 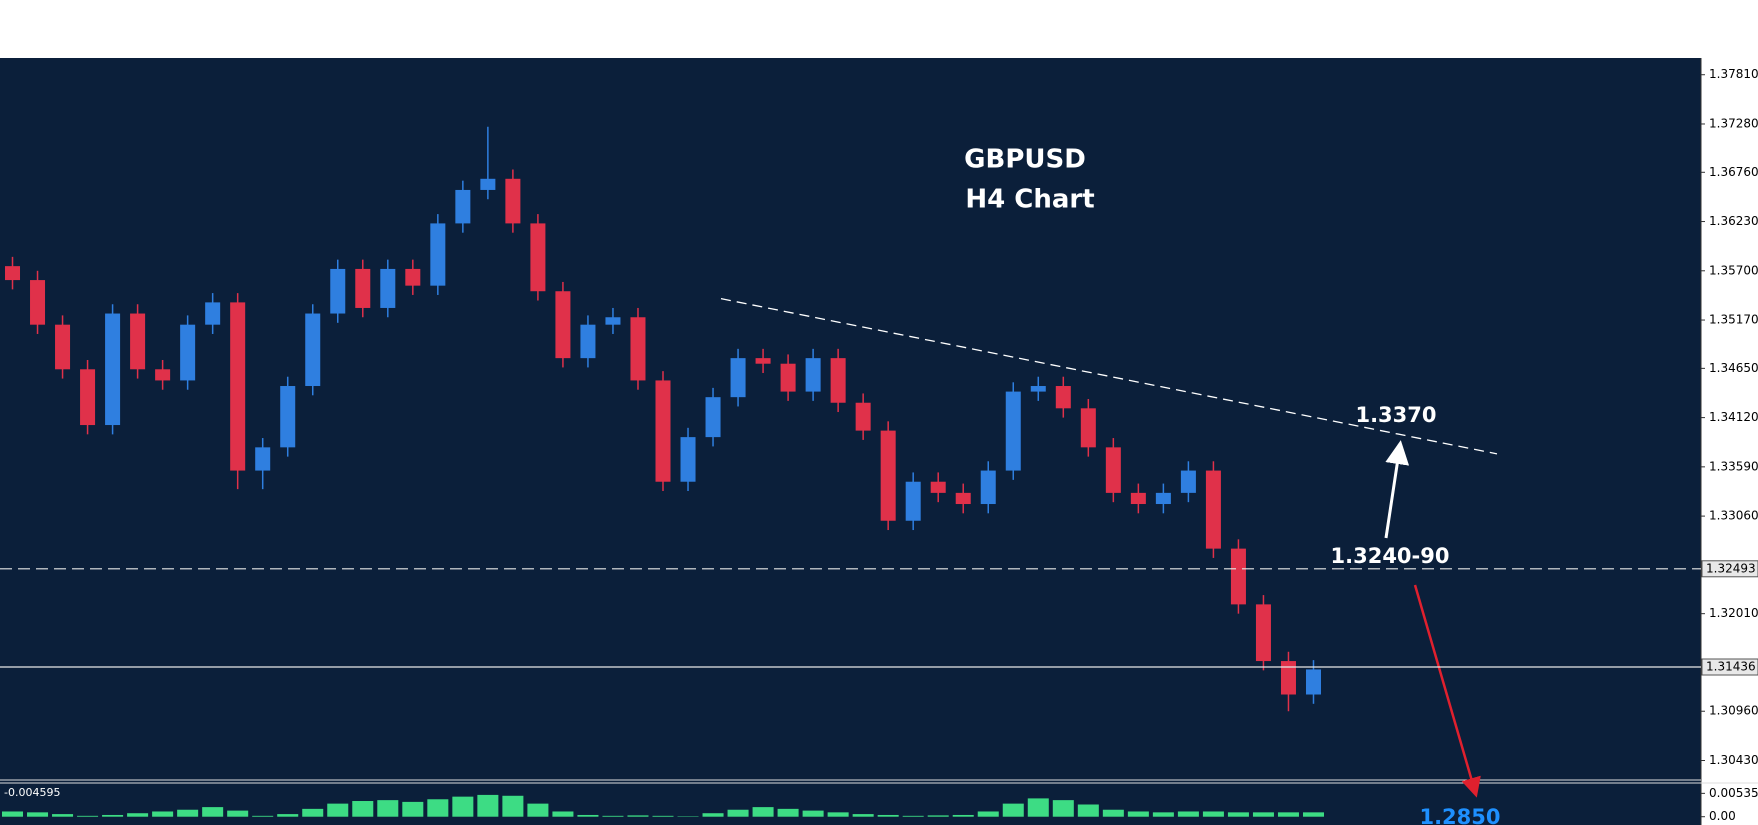 What do you see at coordinates (1733, 516) in the screenshot?
I see `y-tick-label: 1.33060` at bounding box center [1733, 516].